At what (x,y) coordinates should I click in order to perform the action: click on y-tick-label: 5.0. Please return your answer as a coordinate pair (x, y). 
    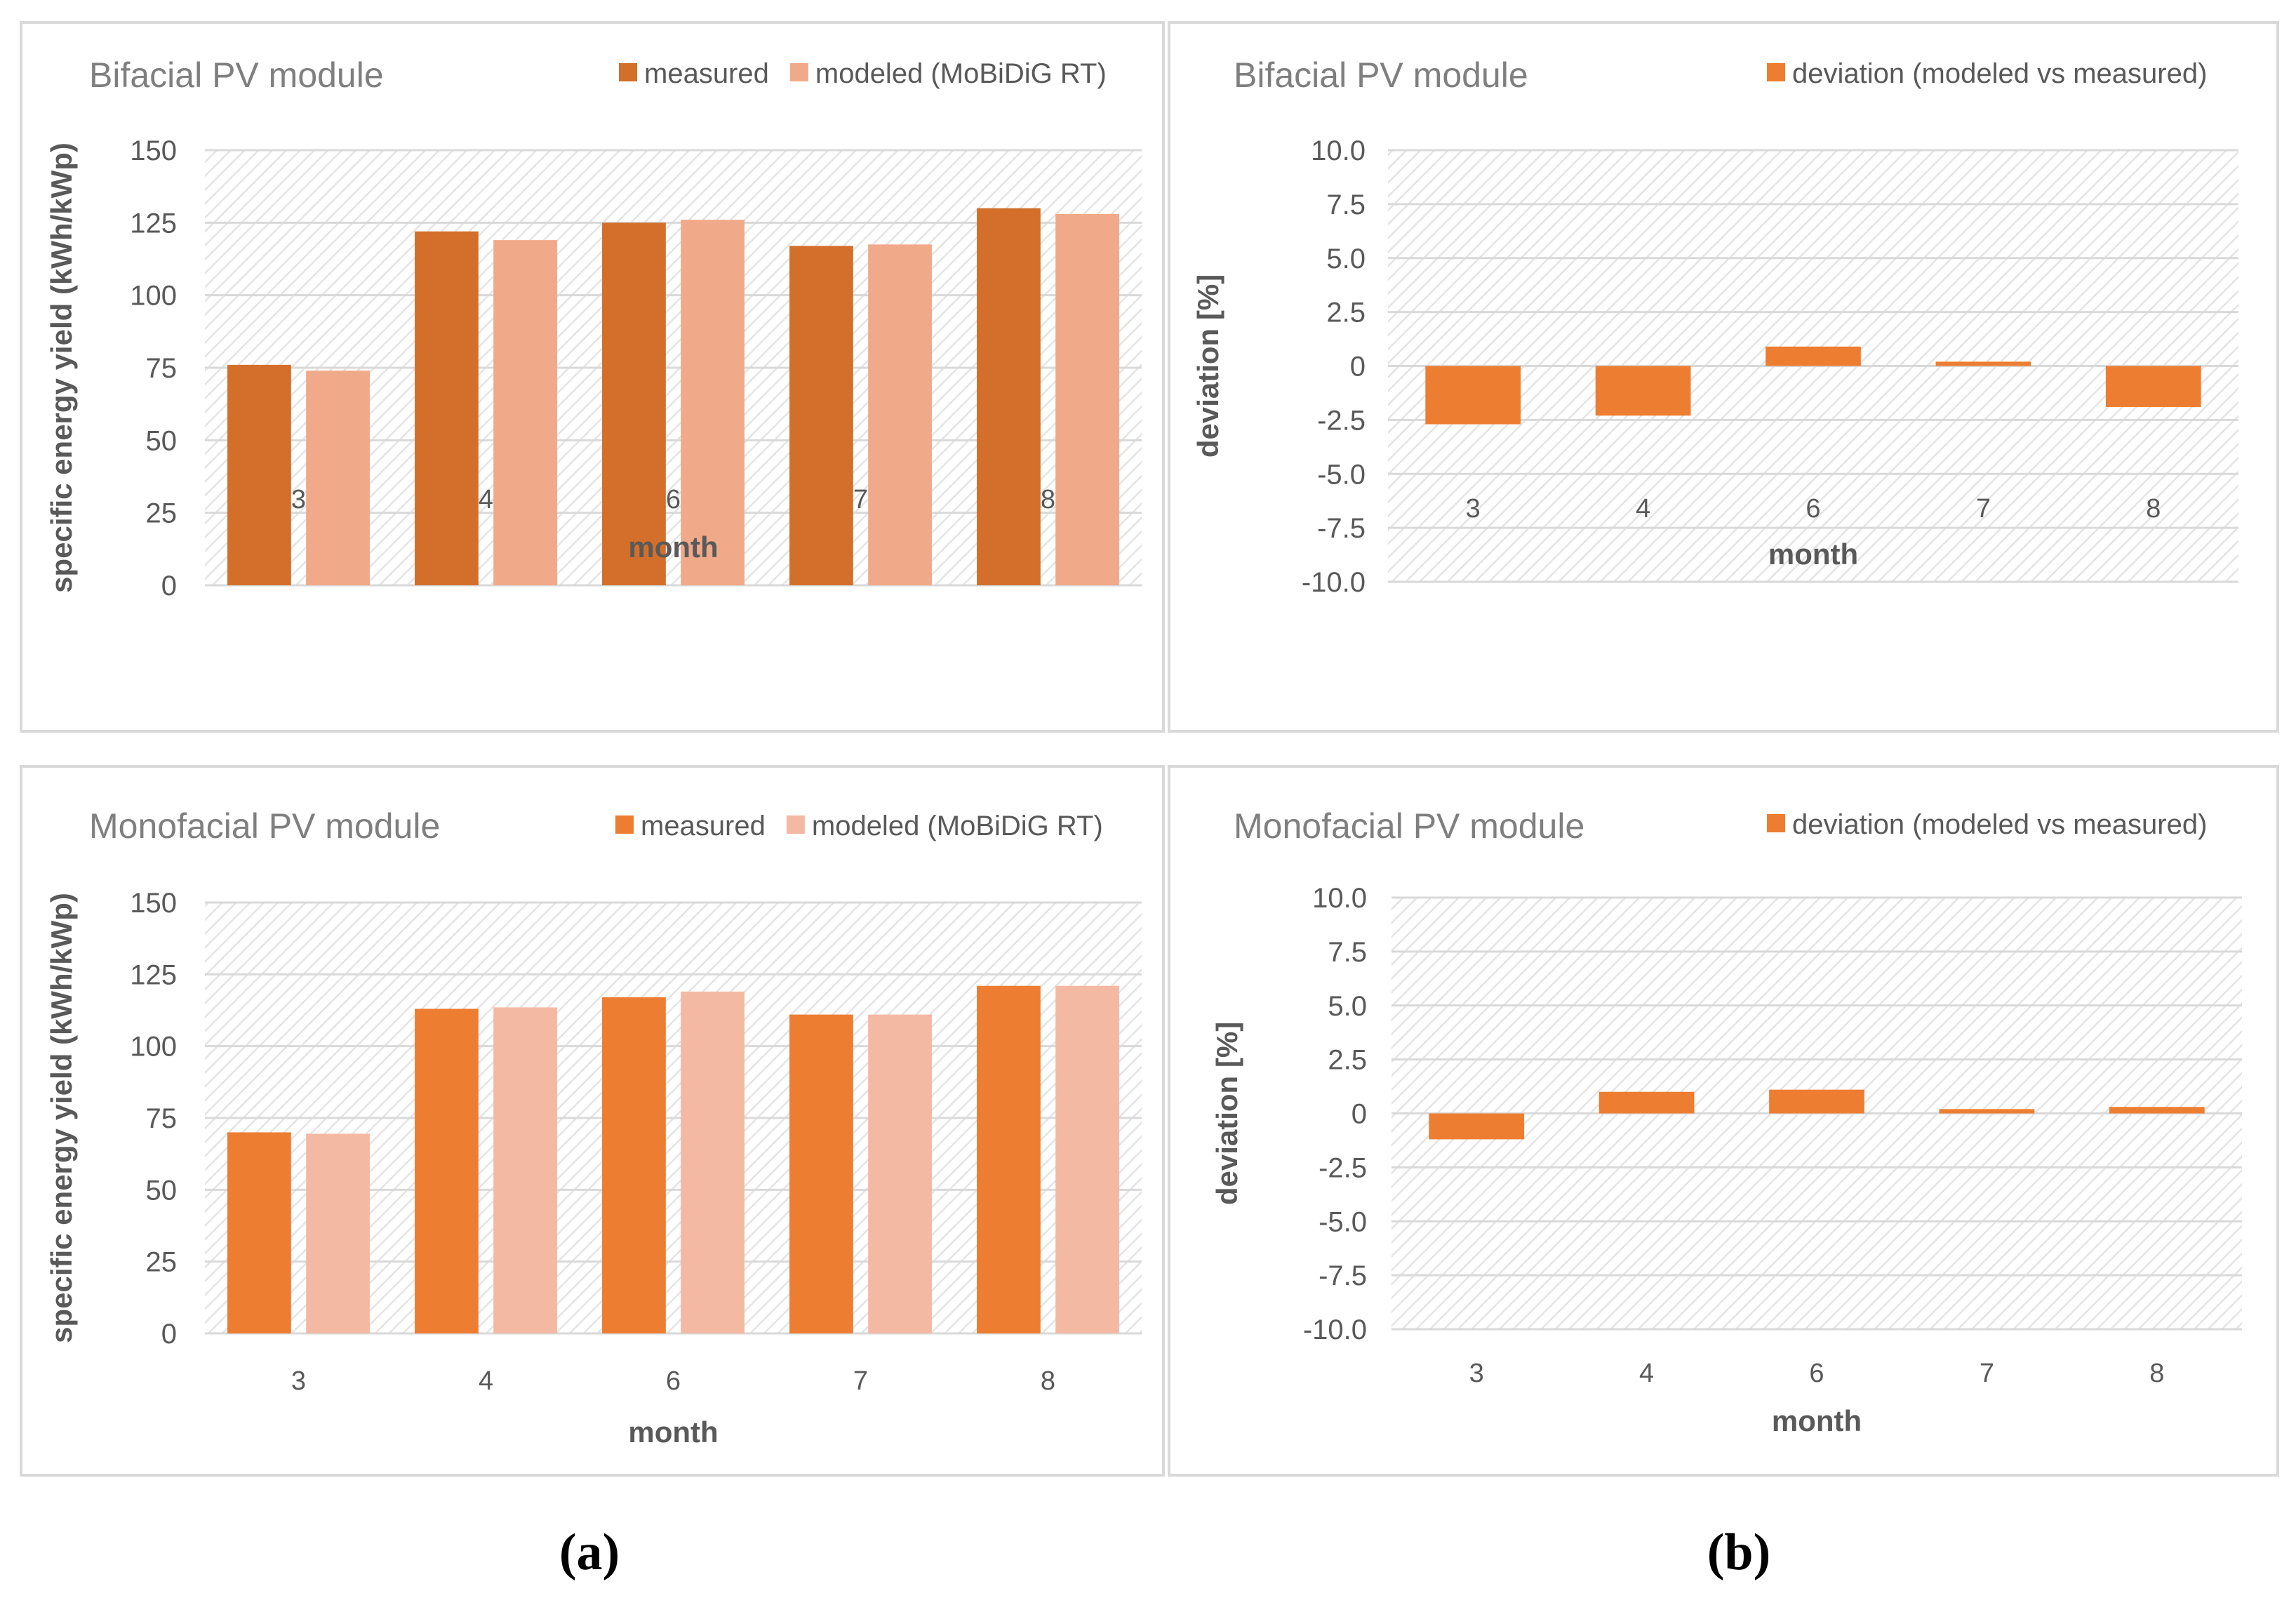
    Looking at the image, I should click on (1347, 1006).